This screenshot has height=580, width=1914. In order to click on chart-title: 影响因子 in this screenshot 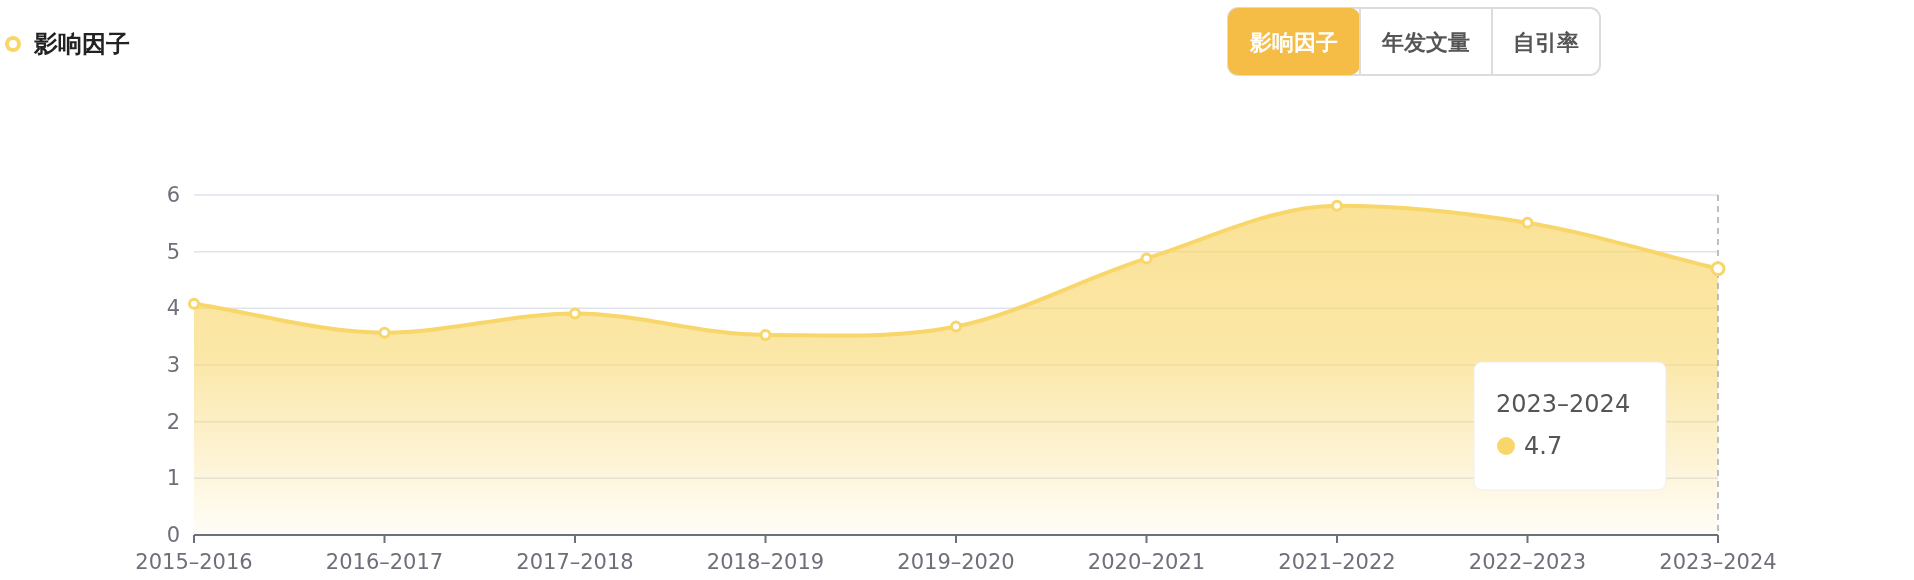, I will do `click(81, 44)`.